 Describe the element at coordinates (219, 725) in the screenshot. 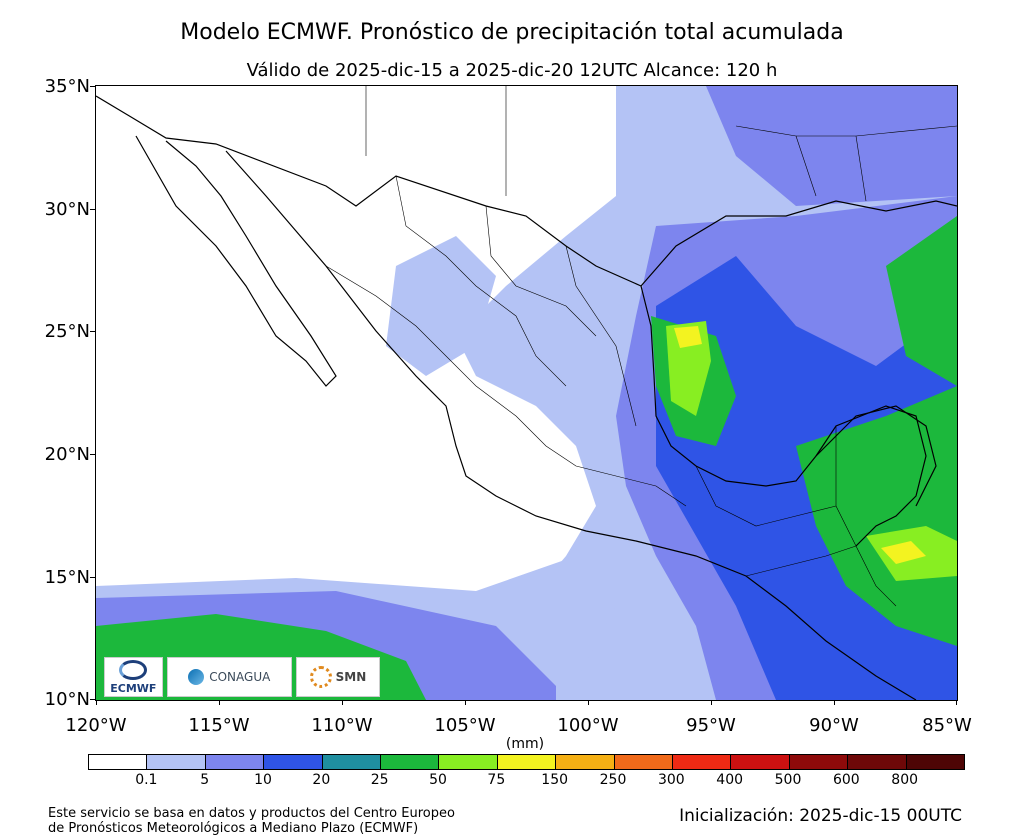

I see `lon-label-115: 115°W` at that location.